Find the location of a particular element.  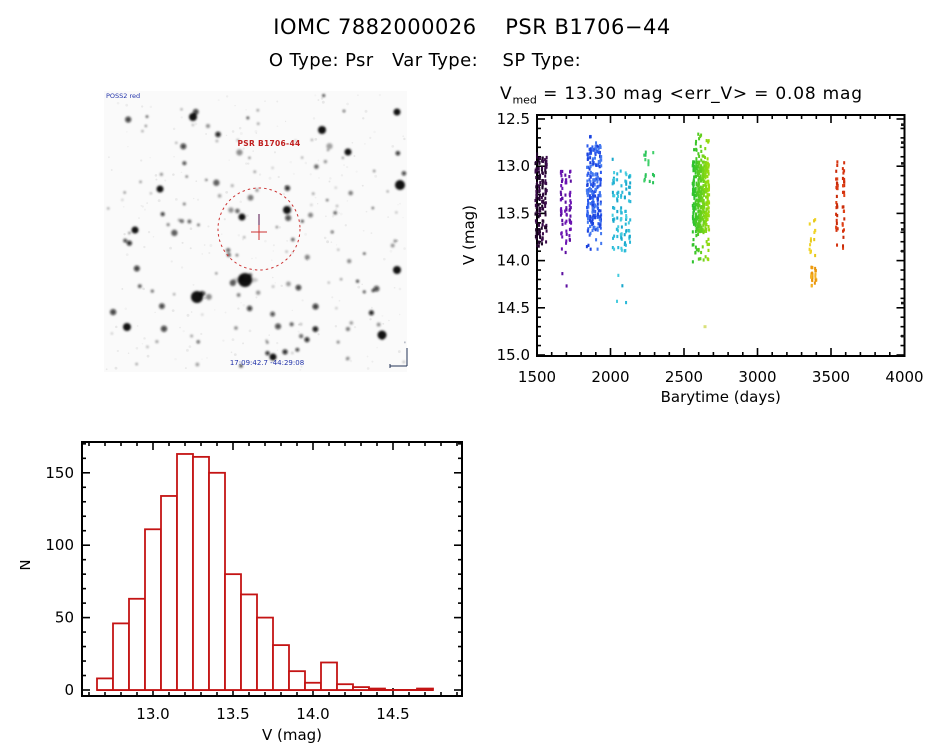

lightcurve-title-prefix: V is located at coordinates (506, 94).